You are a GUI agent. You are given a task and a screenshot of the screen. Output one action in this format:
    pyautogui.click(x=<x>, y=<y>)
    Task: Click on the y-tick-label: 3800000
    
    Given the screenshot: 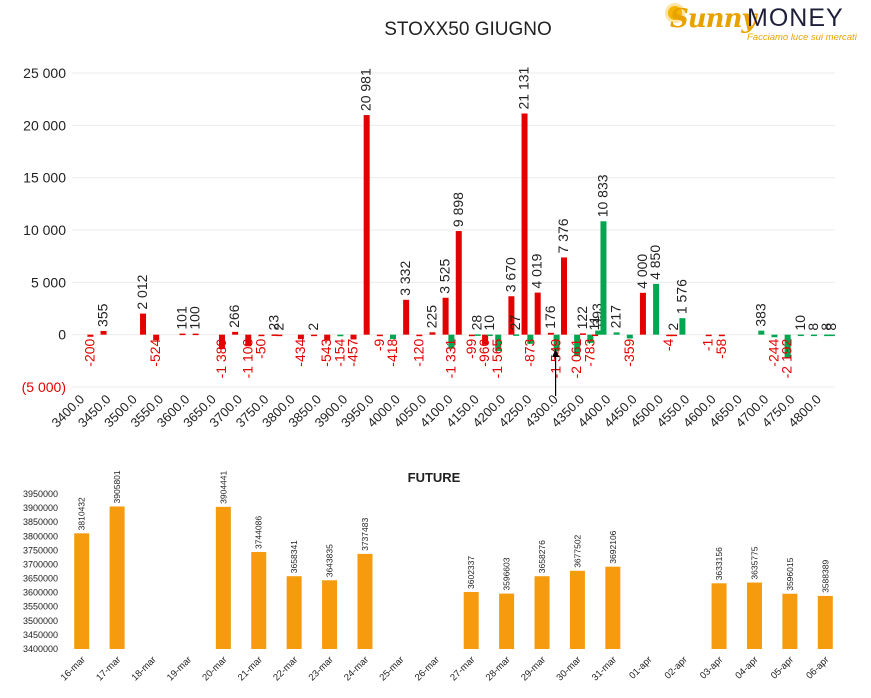 What is the action you would take?
    pyautogui.click(x=40, y=536)
    